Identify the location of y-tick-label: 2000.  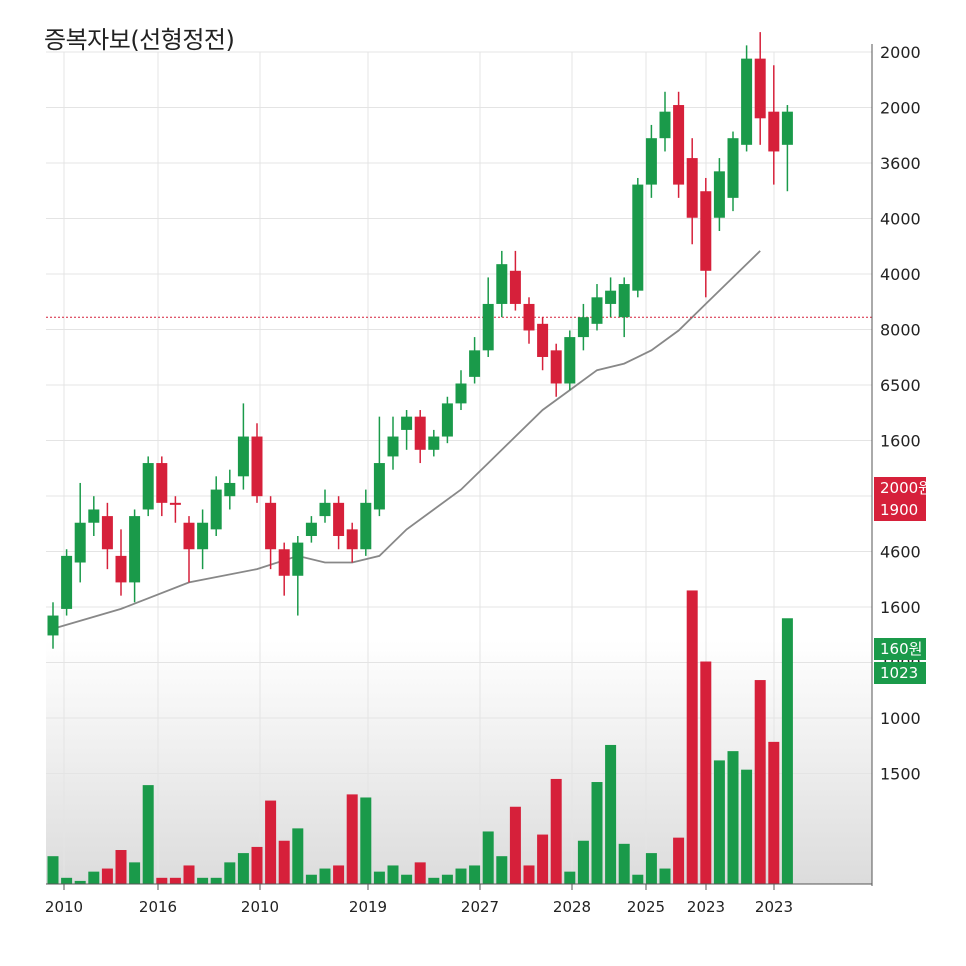
(900, 52).